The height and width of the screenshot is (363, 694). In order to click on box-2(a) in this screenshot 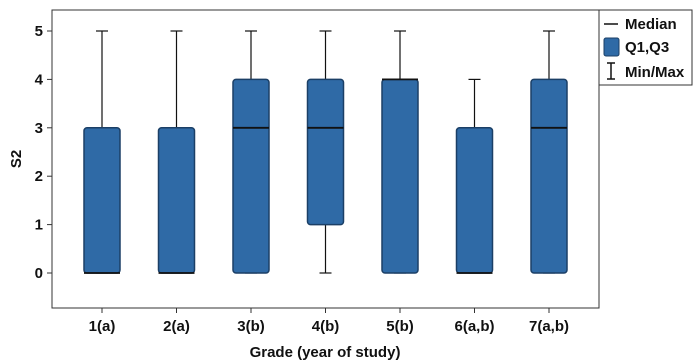, I will do `click(176, 152)`.